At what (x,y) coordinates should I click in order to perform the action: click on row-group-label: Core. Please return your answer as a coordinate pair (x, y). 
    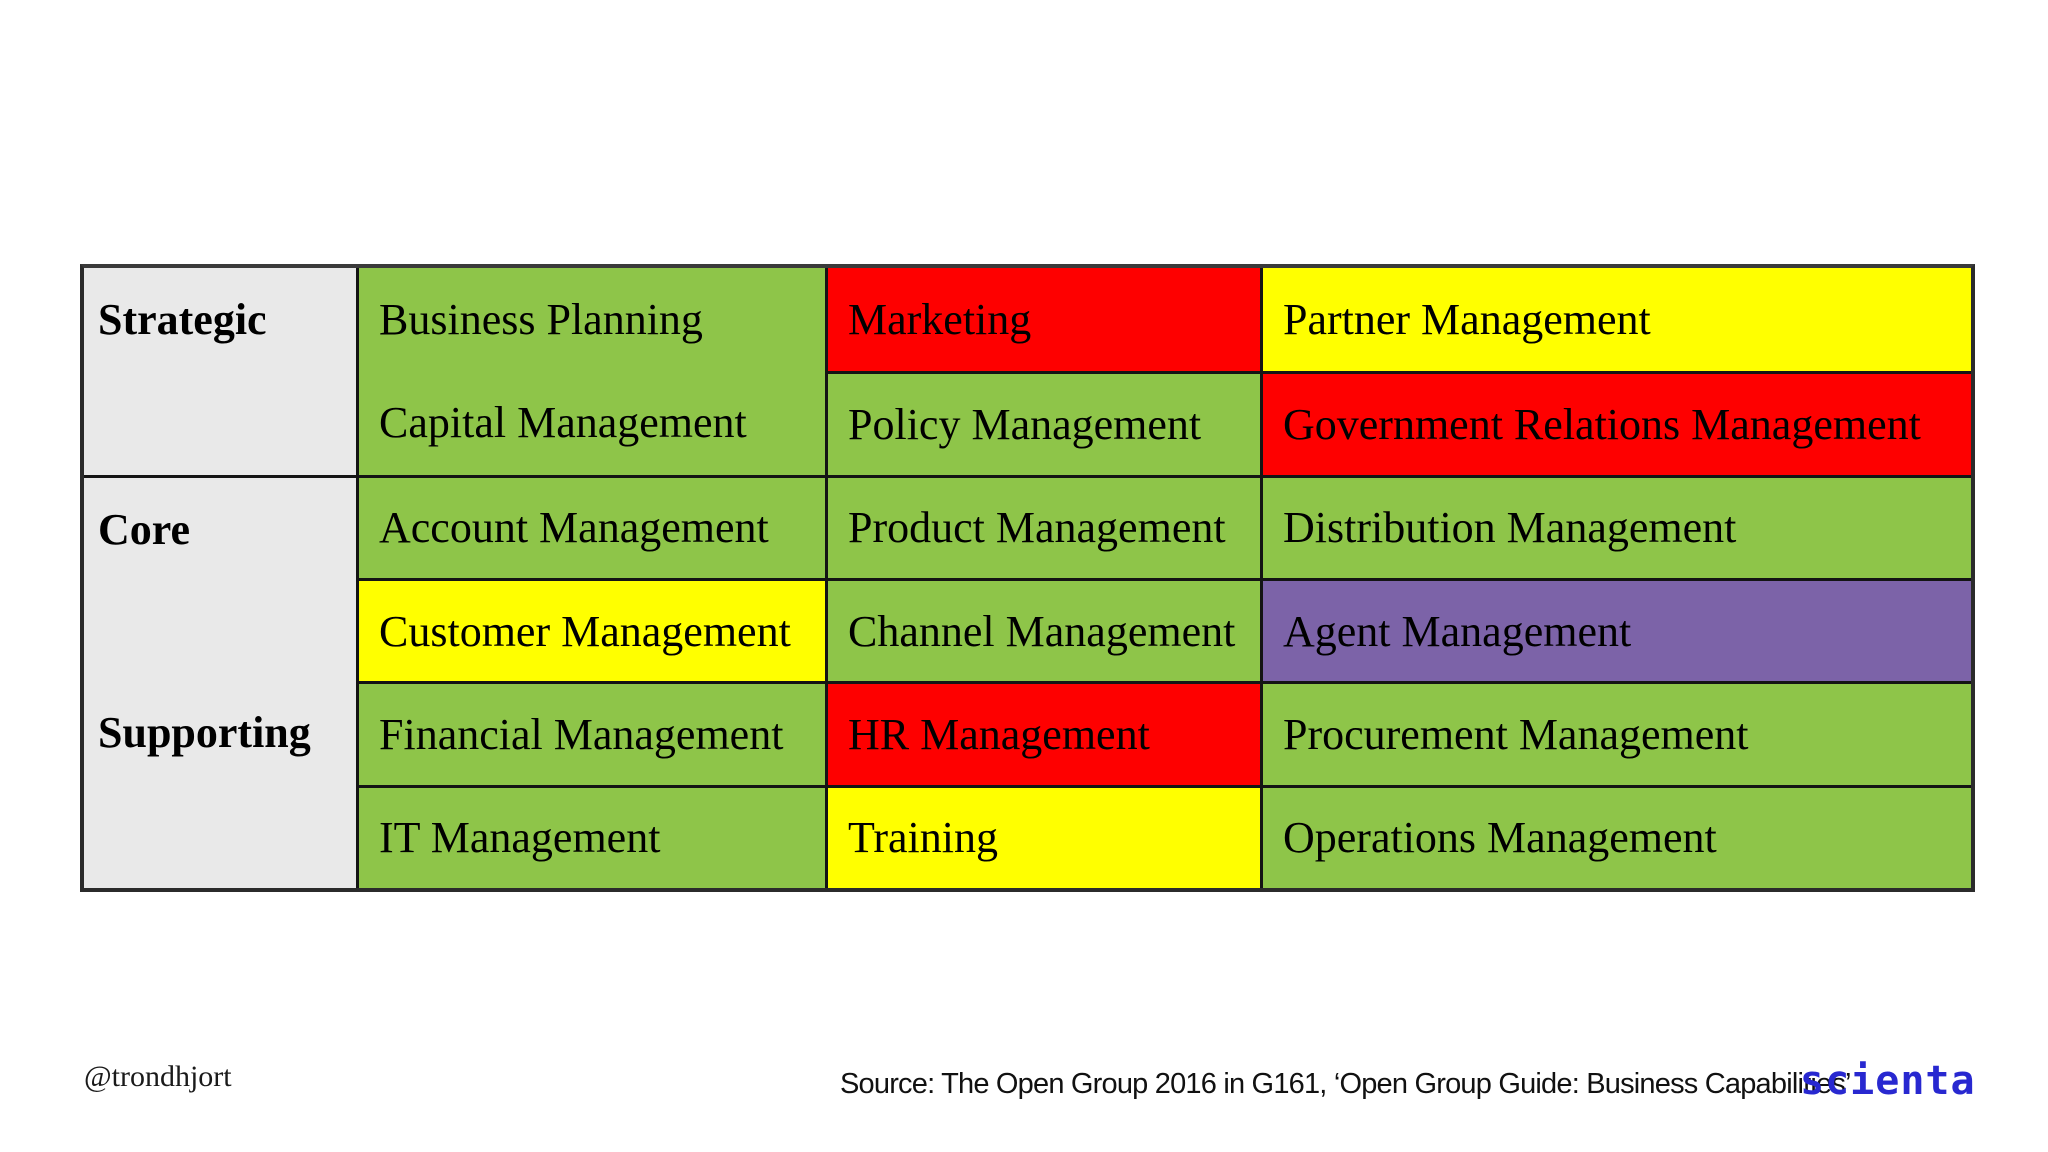
    Looking at the image, I should click on (144, 529).